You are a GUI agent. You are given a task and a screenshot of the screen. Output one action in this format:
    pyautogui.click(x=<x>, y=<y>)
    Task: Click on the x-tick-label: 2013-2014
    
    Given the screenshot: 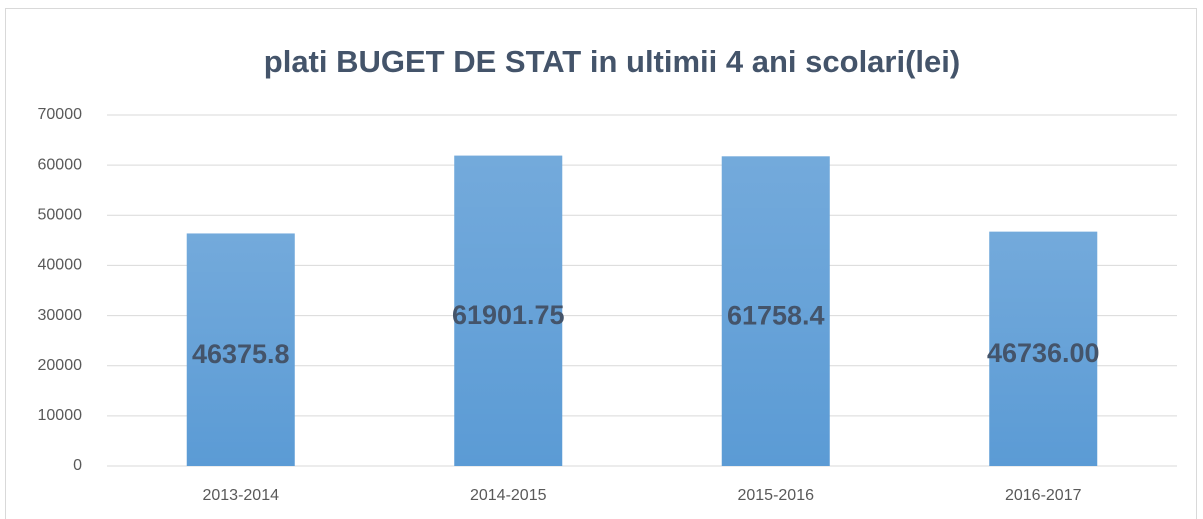 What is the action you would take?
    pyautogui.click(x=240, y=495)
    